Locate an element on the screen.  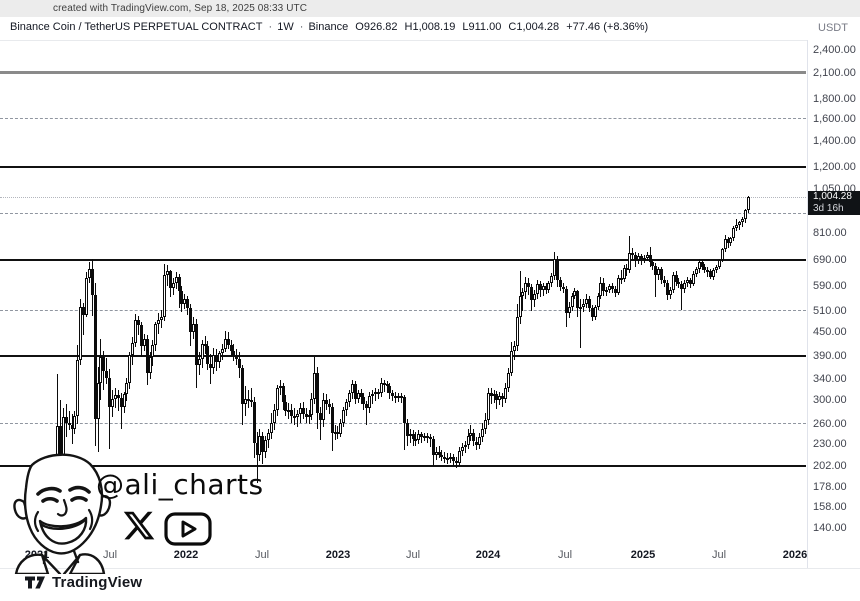
ohlc-open: O926.82 is located at coordinates (376, 27).